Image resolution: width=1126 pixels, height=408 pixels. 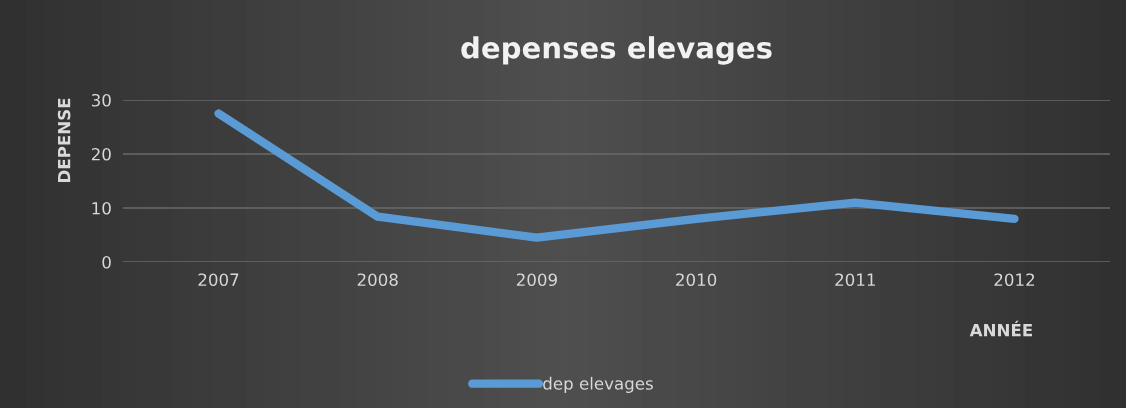 I want to click on x-tick-label: 2011, so click(x=855, y=280).